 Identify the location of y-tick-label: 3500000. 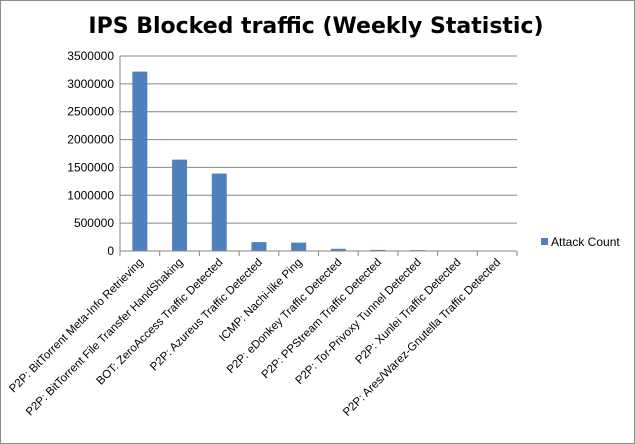
(90, 56).